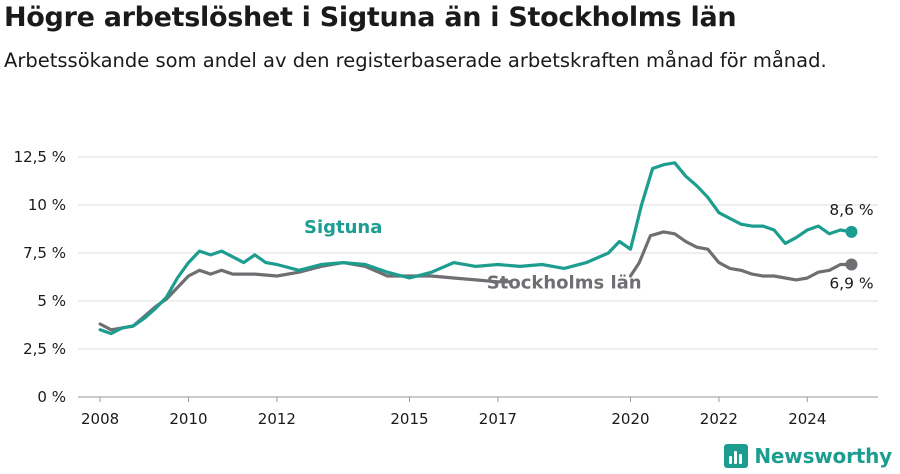 The height and width of the screenshot is (474, 900). What do you see at coordinates (719, 419) in the screenshot?
I see `x-tick-label: 2022` at bounding box center [719, 419].